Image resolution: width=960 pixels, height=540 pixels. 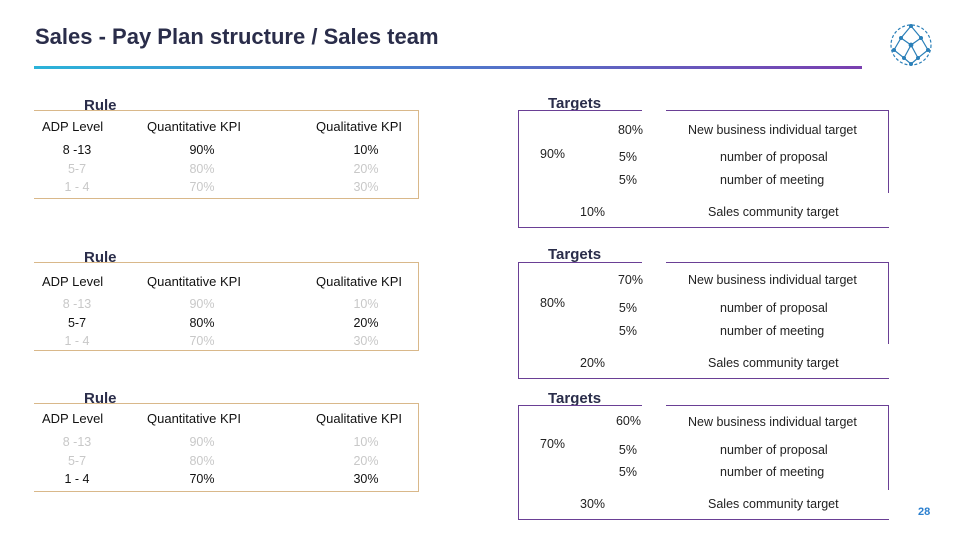 What do you see at coordinates (593, 363) in the screenshot?
I see `community-percent: 20%` at bounding box center [593, 363].